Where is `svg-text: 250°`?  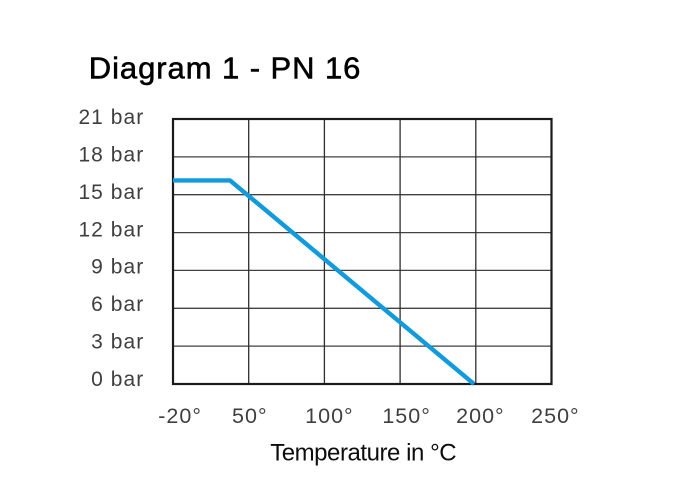 svg-text: 250° is located at coordinates (555, 416).